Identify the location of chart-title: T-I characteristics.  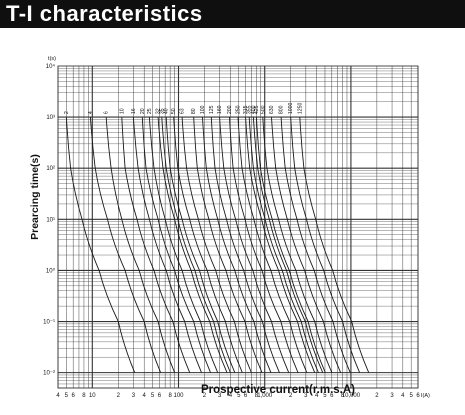
(104, 13).